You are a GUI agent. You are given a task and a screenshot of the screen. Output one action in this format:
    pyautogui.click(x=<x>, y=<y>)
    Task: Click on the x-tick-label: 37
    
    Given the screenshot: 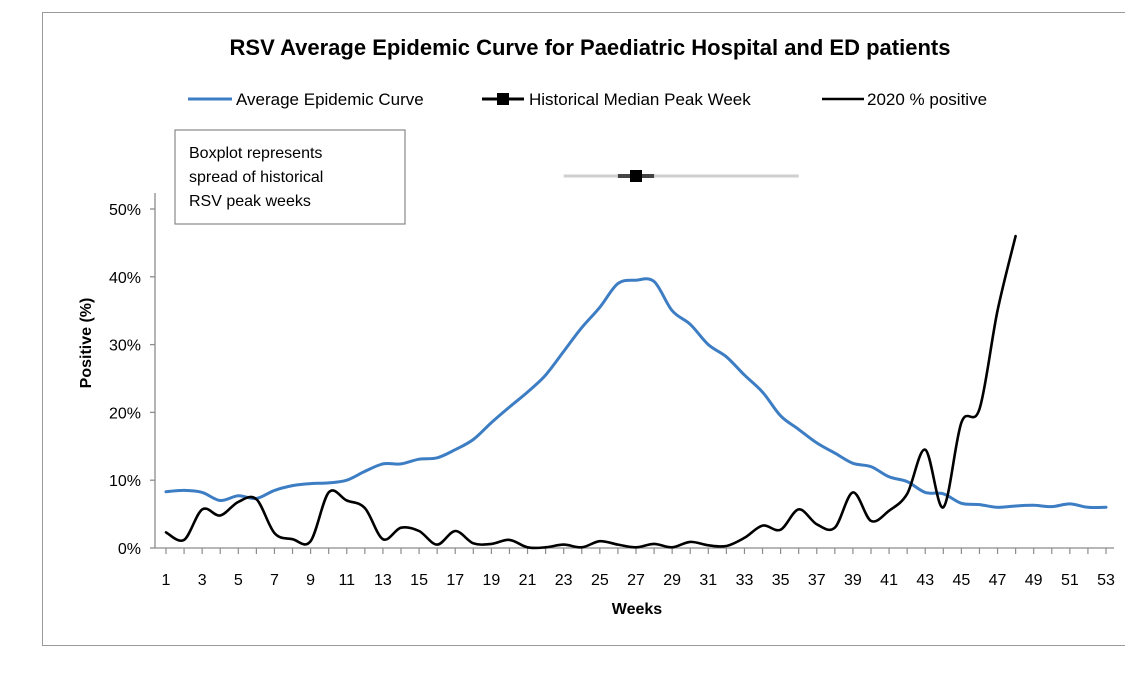 What is the action you would take?
    pyautogui.click(x=817, y=580)
    